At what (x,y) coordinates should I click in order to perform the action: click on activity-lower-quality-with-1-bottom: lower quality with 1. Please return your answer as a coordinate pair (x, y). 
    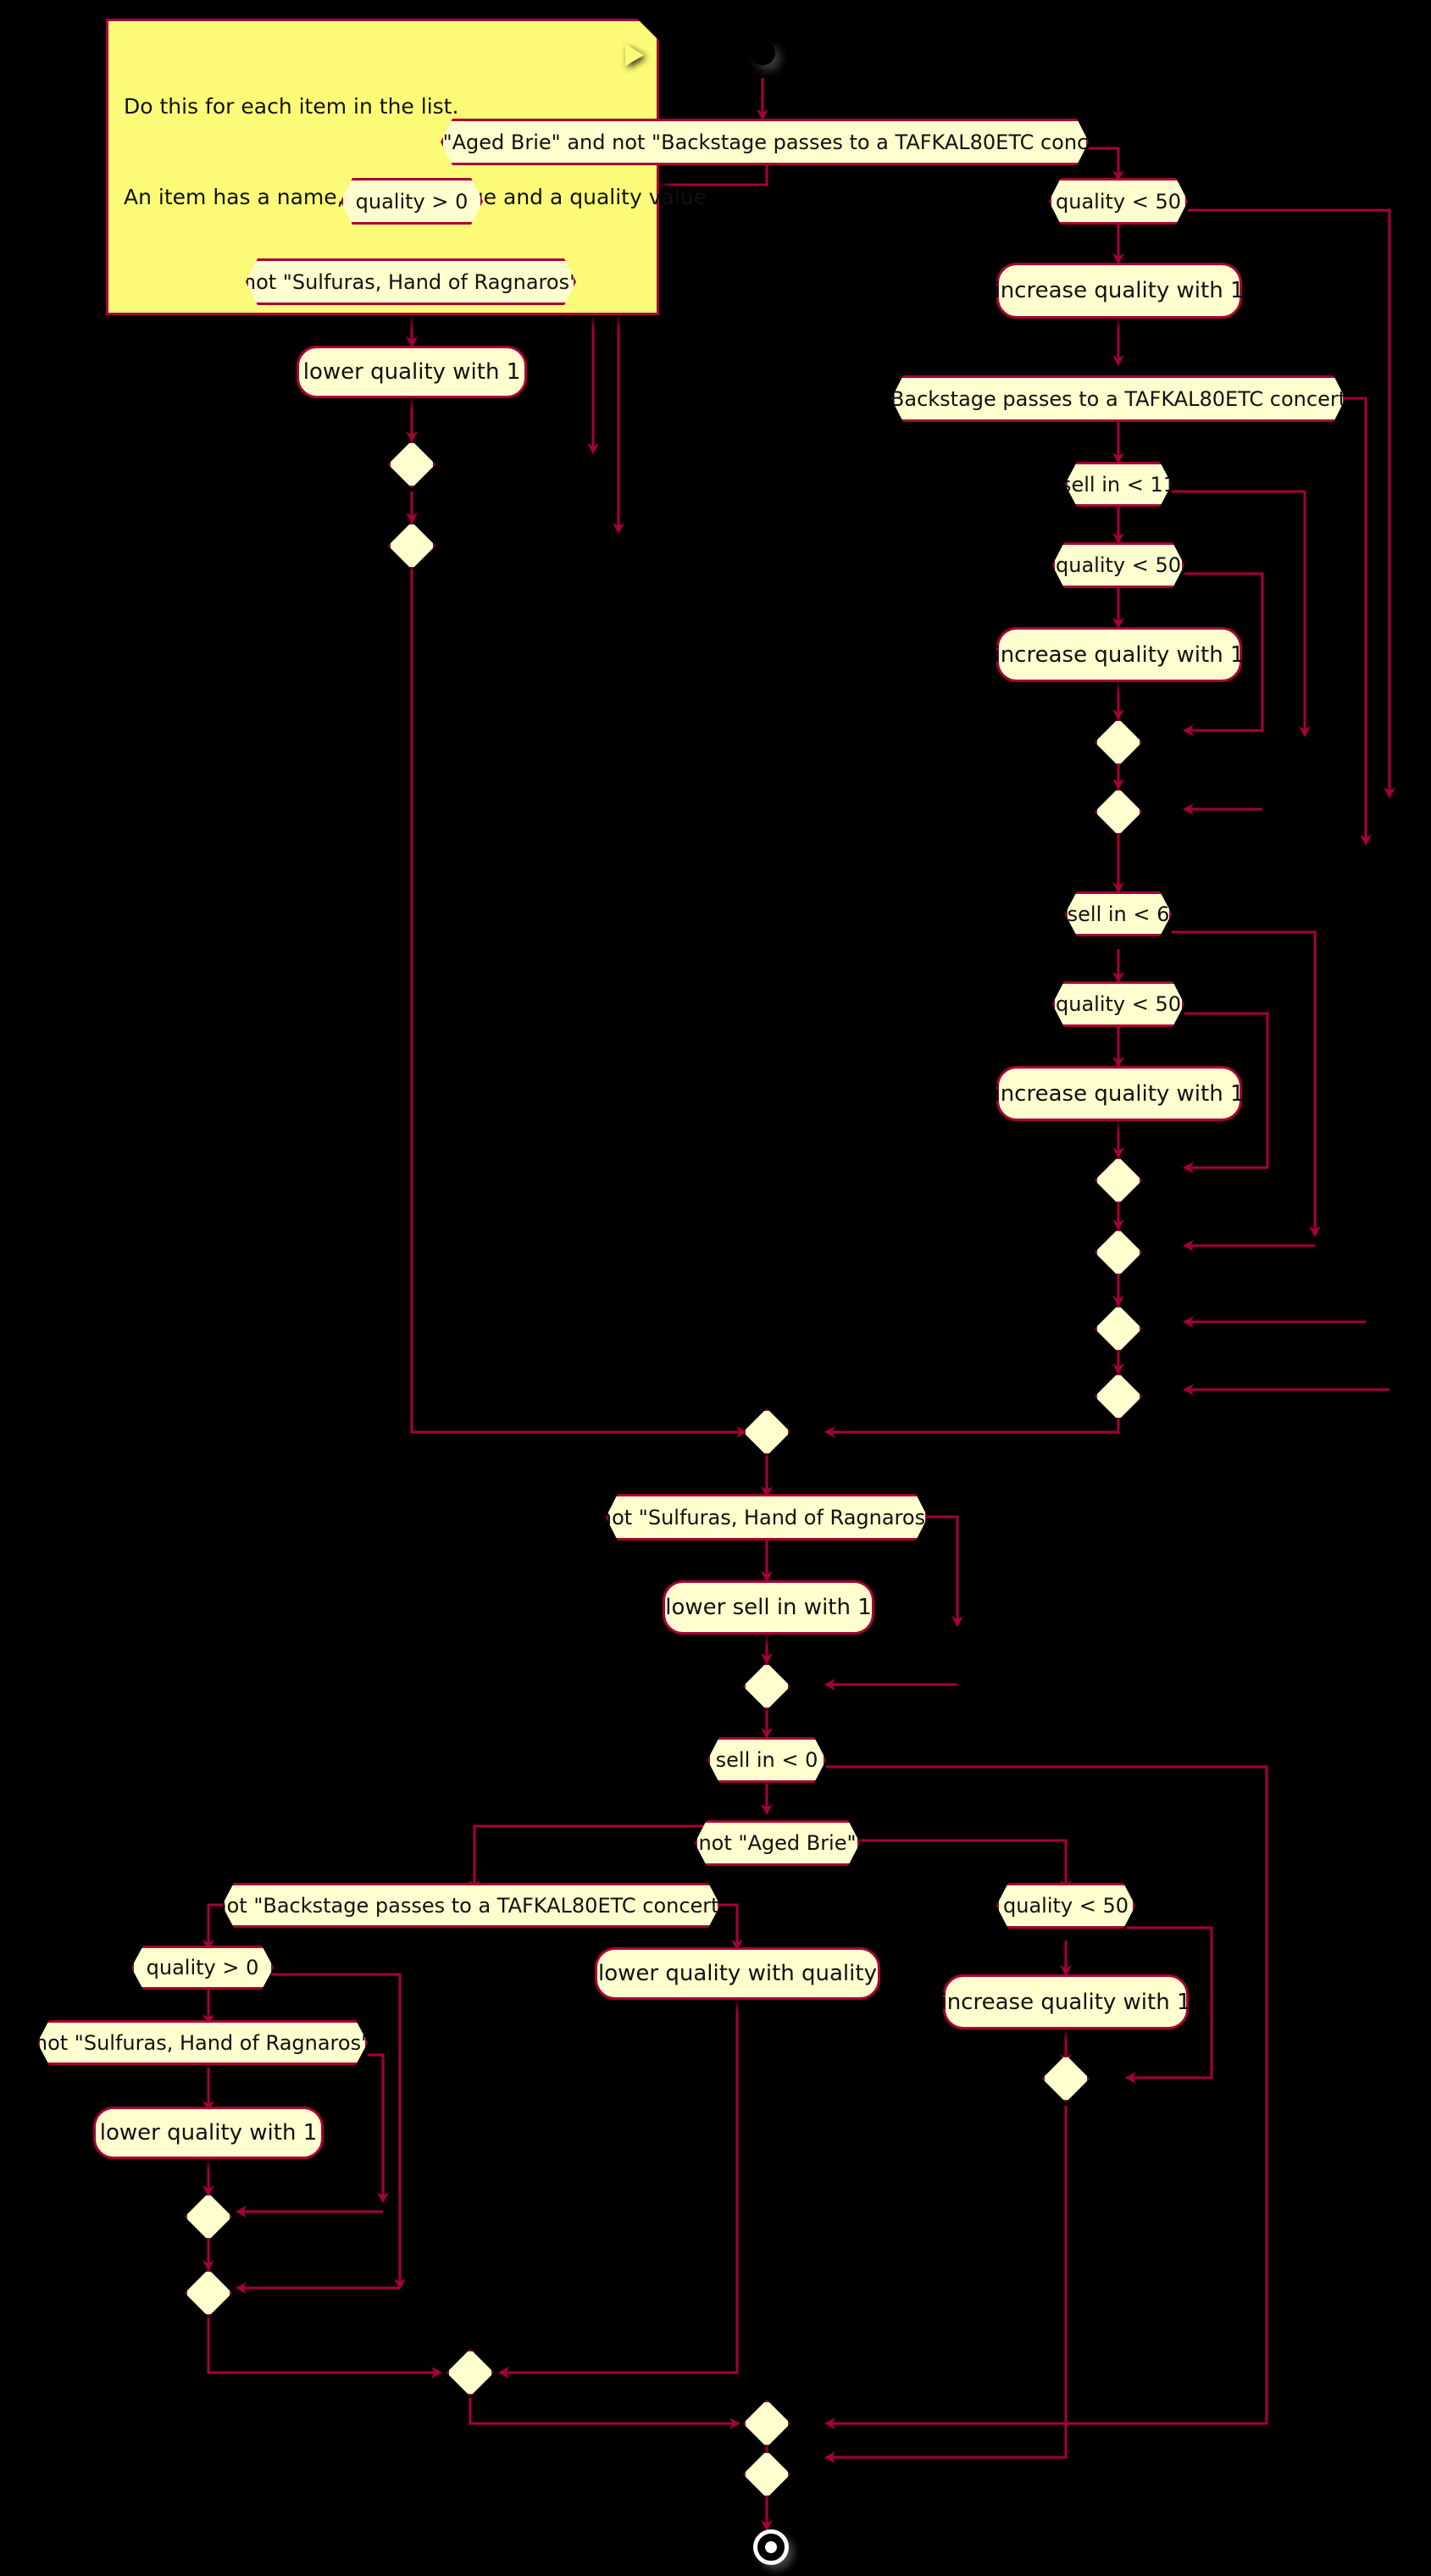
    Looking at the image, I should click on (208, 2133).